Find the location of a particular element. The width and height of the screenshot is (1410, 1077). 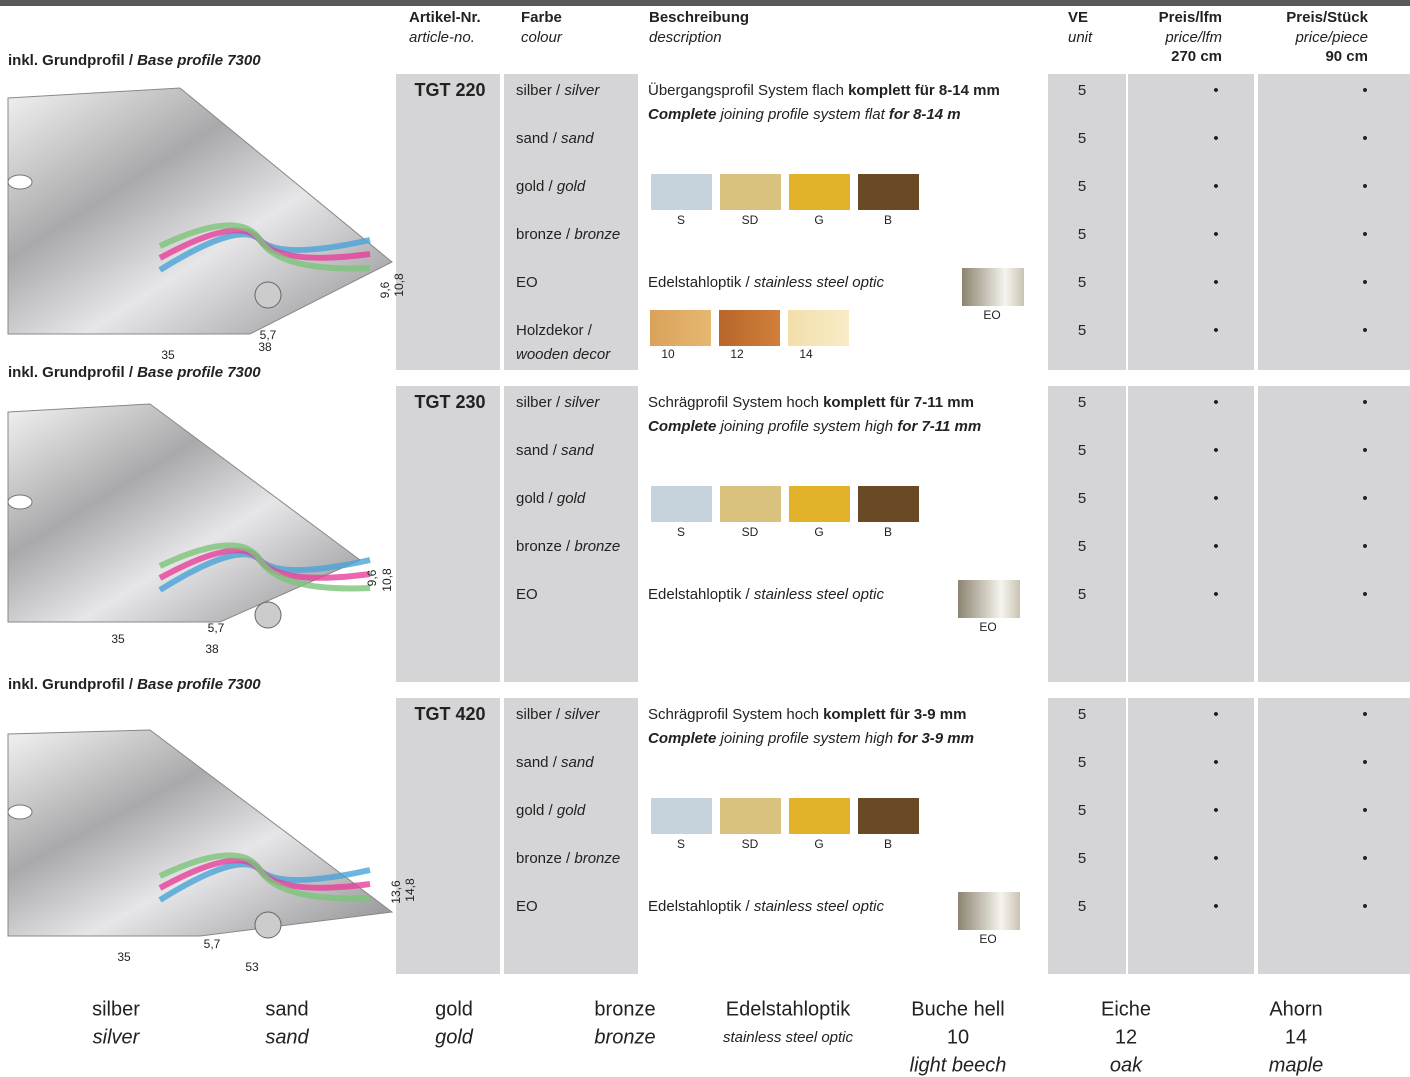

description-en-run: joining profile system high is located at coordinates (806, 426).